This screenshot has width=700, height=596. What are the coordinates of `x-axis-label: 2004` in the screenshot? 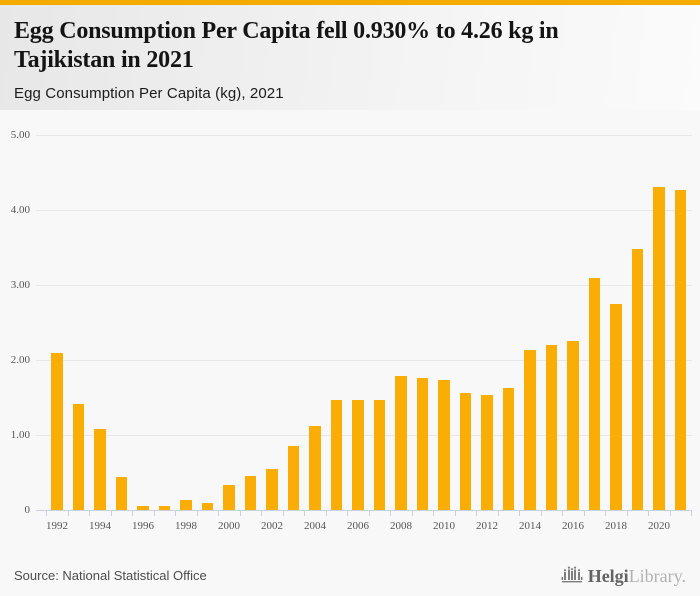 It's located at (315, 526).